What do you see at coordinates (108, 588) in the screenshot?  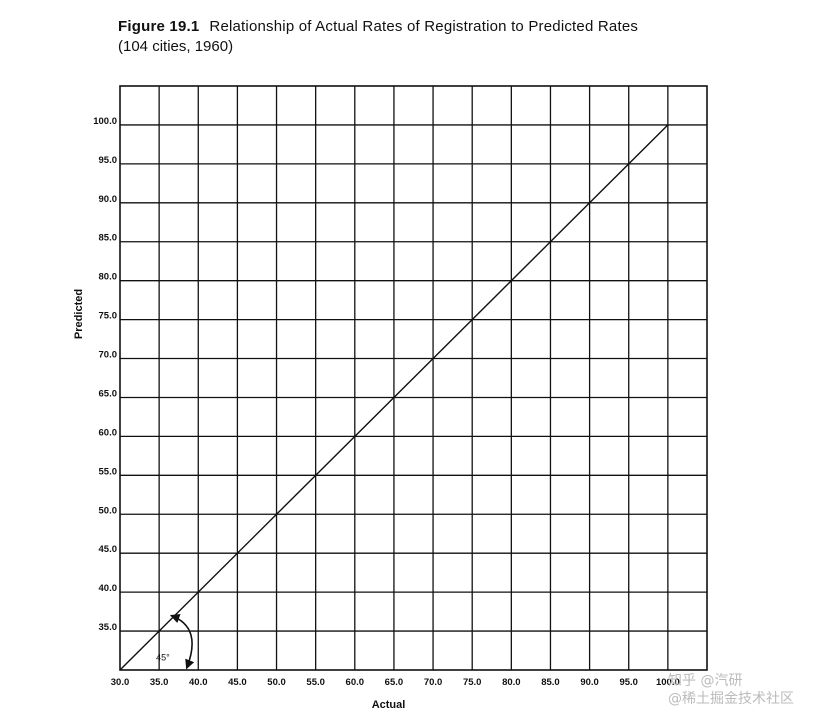 I see `y-tick-label: 40.0` at bounding box center [108, 588].